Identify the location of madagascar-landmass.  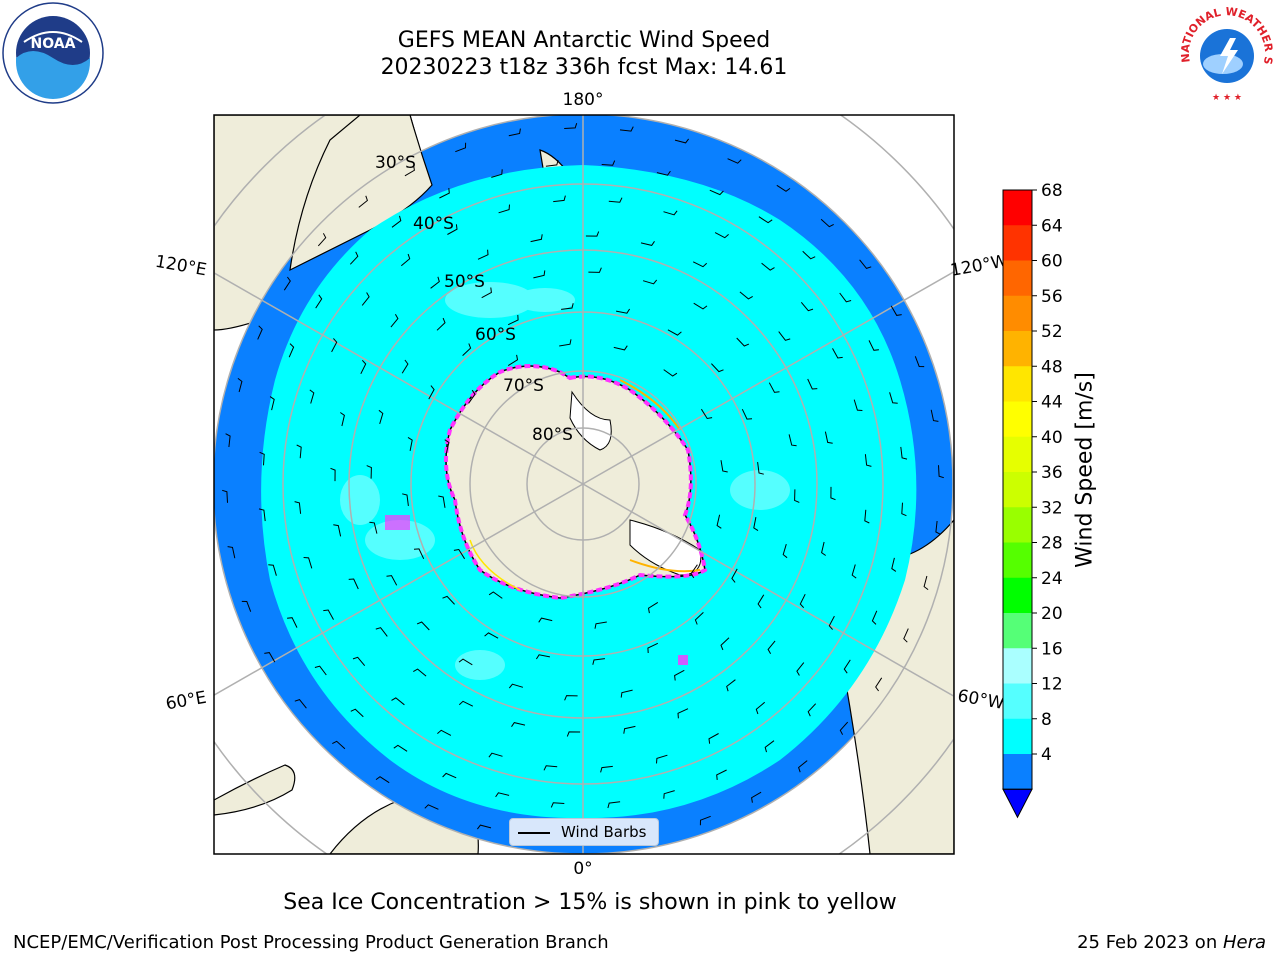
(255, 790).